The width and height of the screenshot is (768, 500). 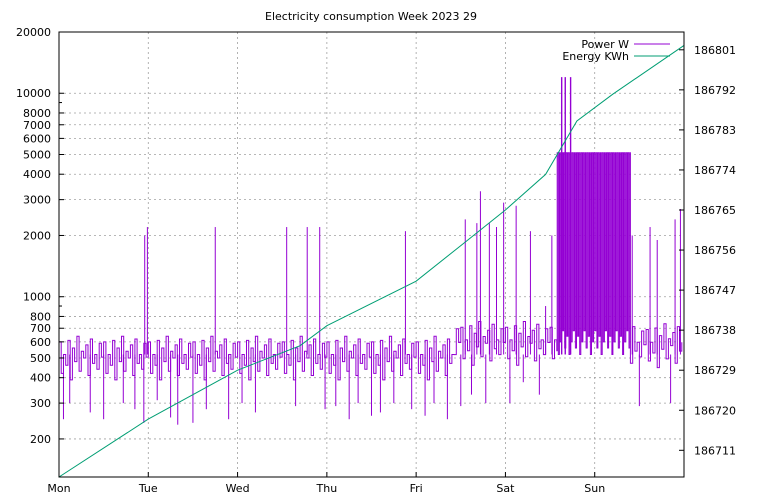 I want to click on y-tick-label: 8000, so click(x=37, y=113).